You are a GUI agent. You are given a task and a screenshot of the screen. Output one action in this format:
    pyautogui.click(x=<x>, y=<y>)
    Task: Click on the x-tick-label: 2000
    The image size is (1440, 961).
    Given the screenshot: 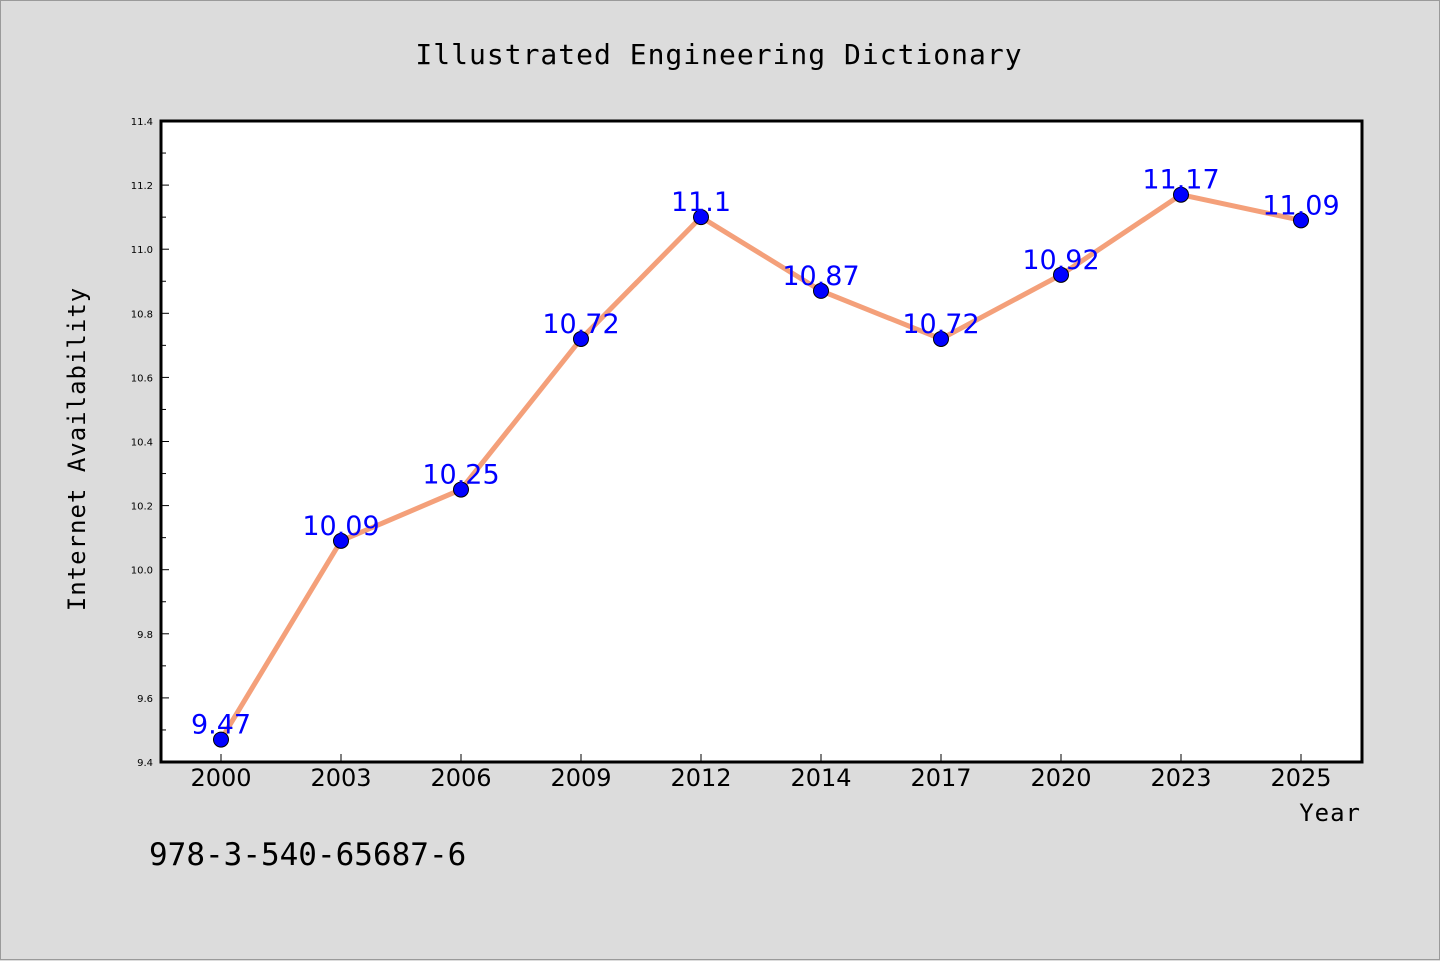 What is the action you would take?
    pyautogui.click(x=220, y=778)
    